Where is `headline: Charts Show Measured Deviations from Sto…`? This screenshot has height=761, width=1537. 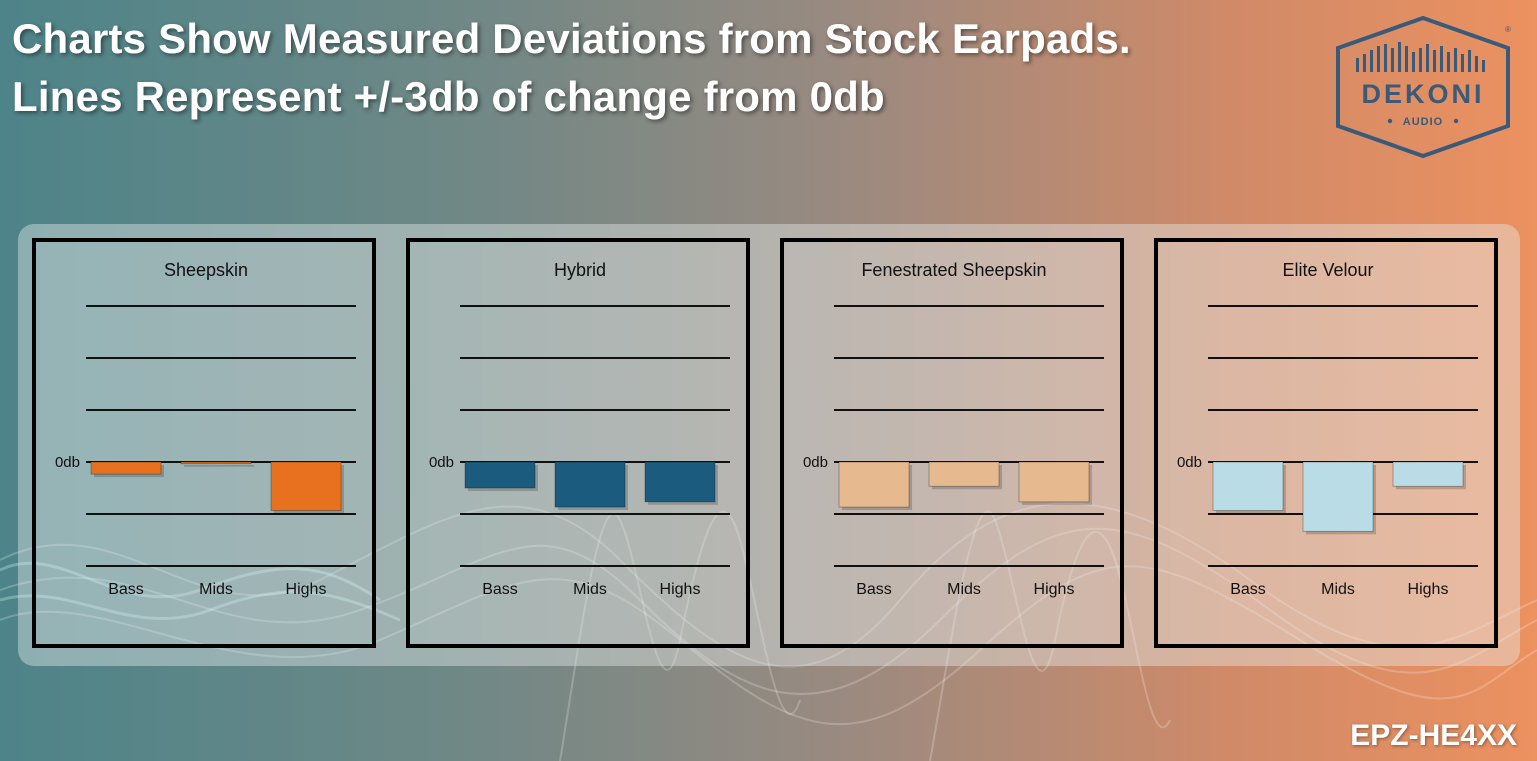
headline: Charts Show Measured Deviations from Sto… is located at coordinates (571, 68).